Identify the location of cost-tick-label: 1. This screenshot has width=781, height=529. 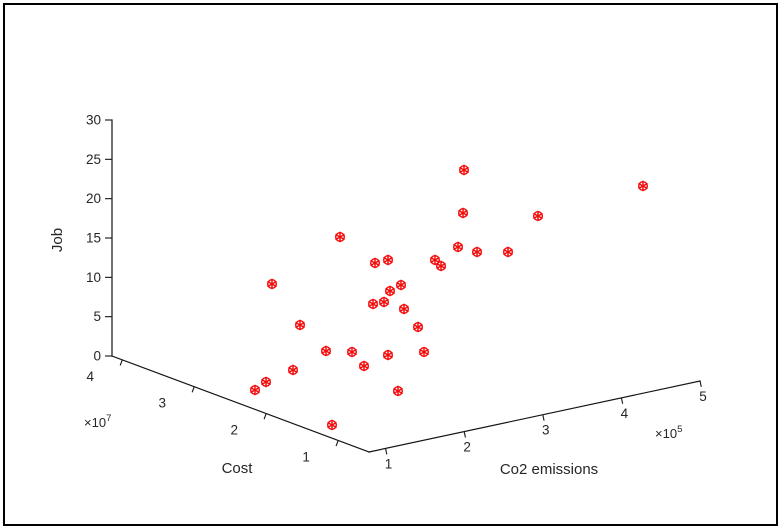
(306, 456).